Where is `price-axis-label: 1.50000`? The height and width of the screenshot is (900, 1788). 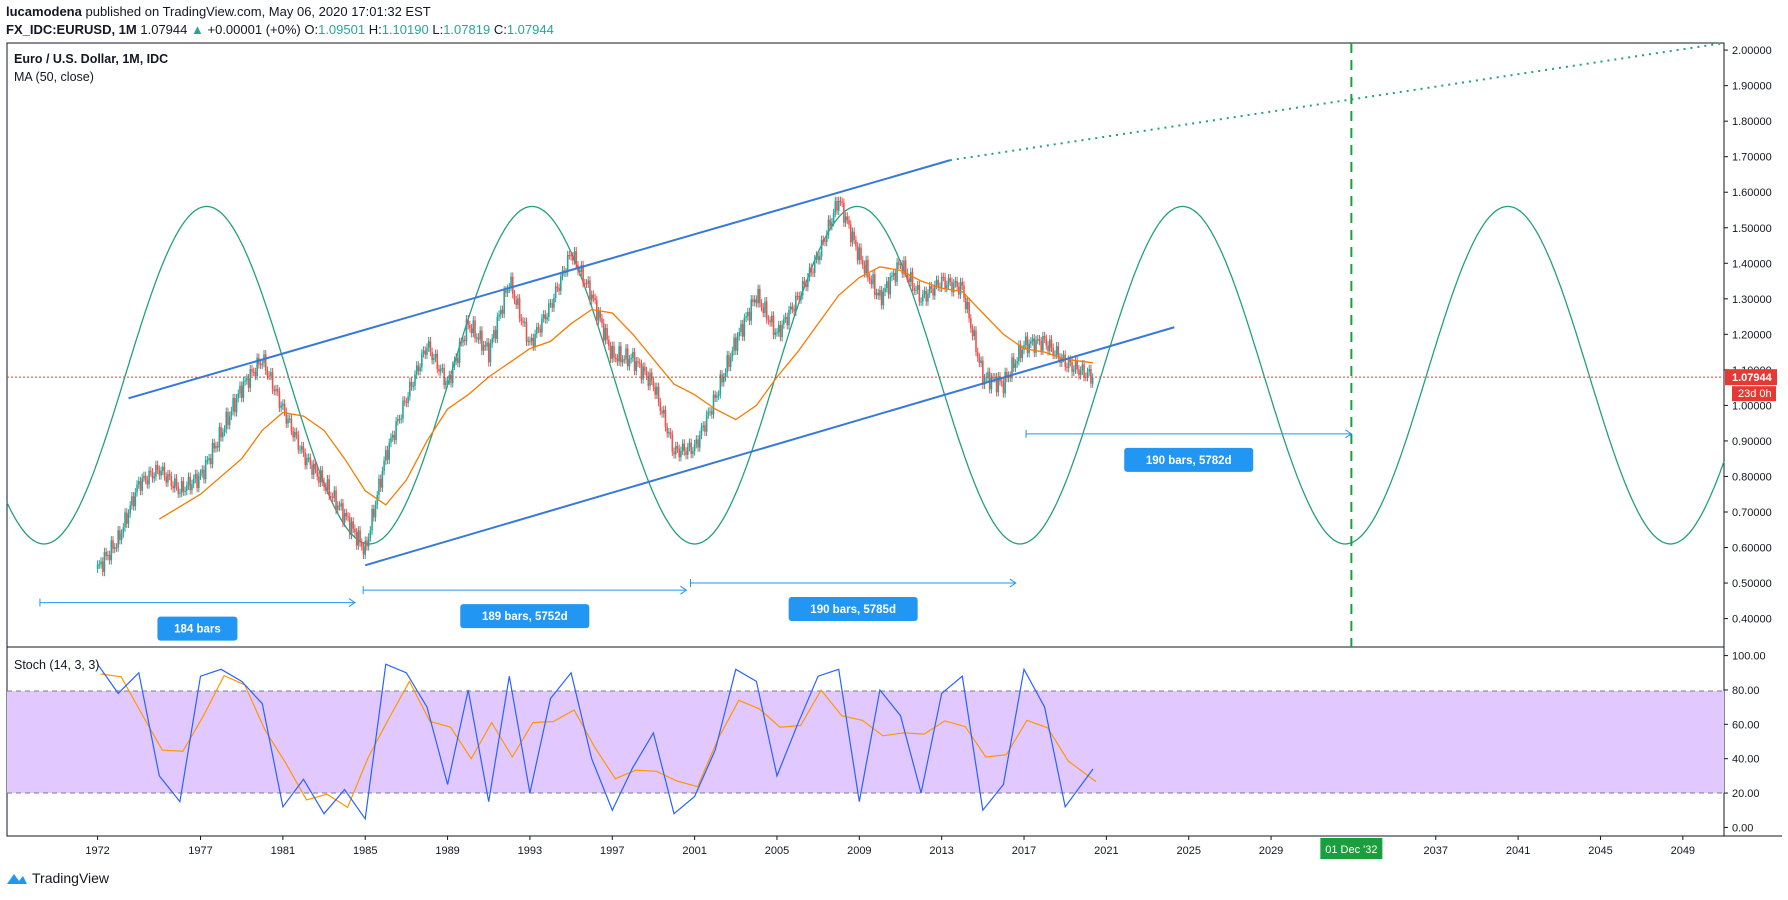 price-axis-label: 1.50000 is located at coordinates (1752, 229).